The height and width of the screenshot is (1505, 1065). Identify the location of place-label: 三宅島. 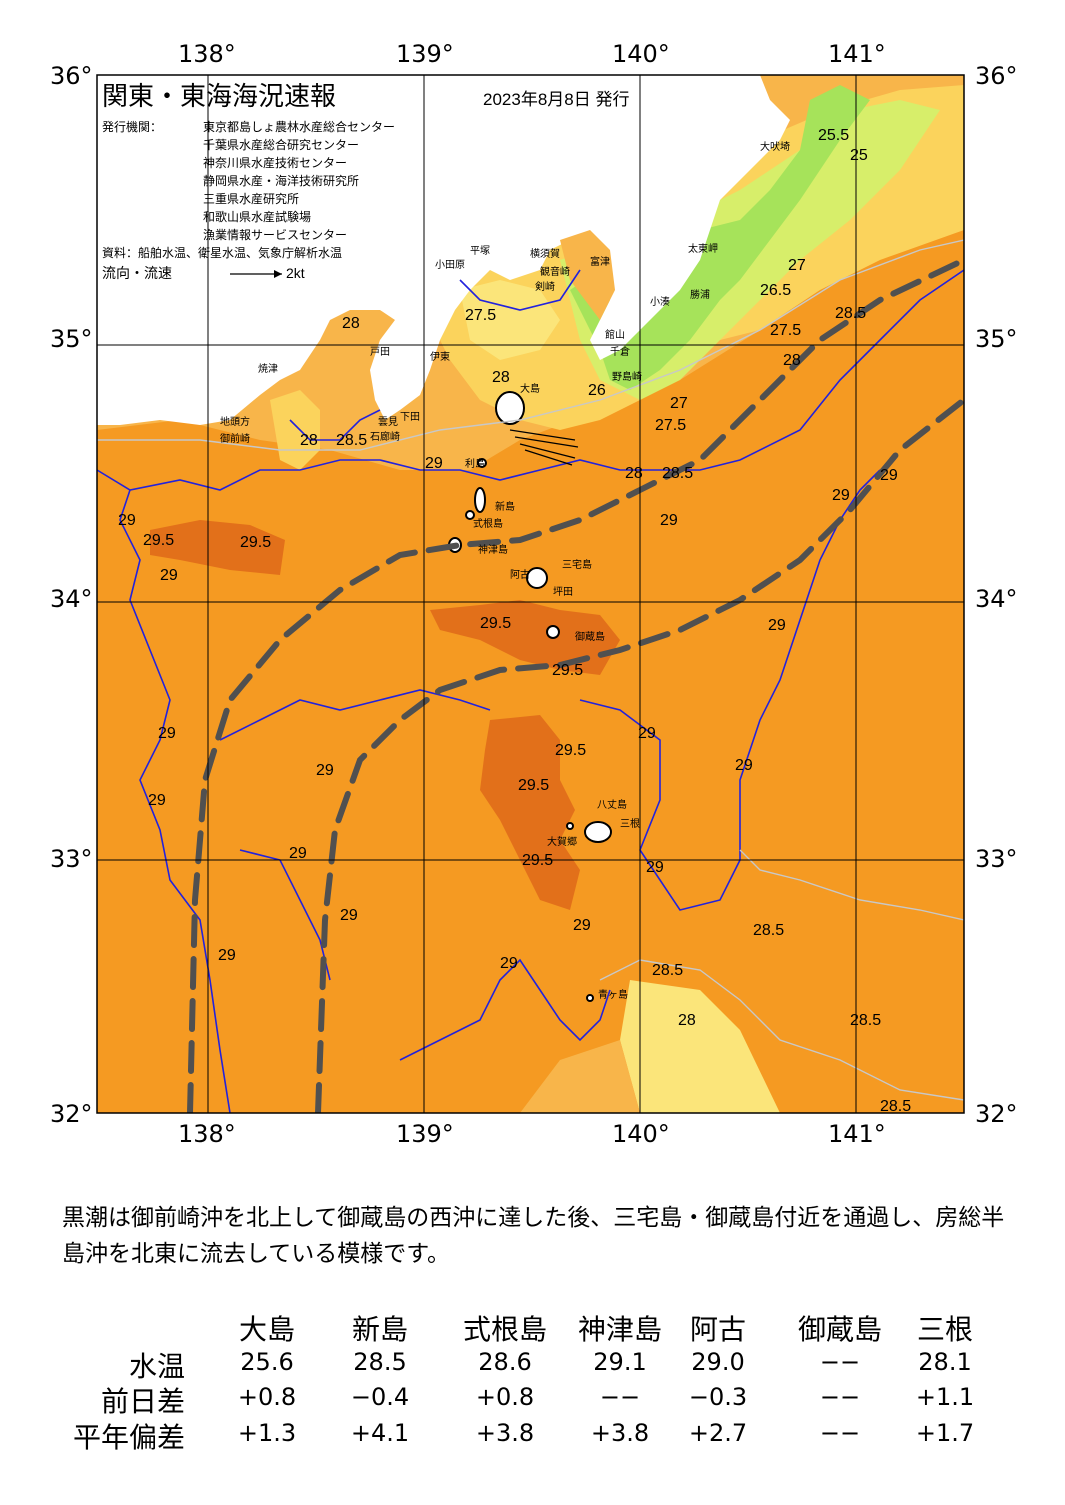
(577, 564).